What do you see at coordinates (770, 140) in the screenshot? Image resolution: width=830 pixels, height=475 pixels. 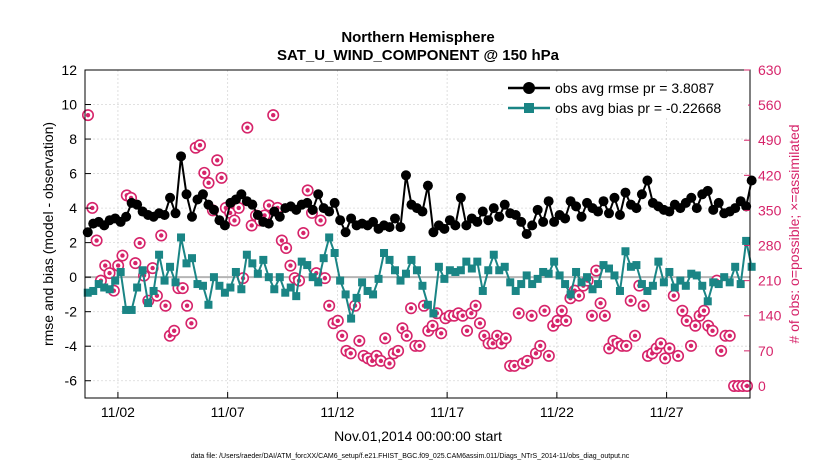 I see `y-right-tick-label: 490` at bounding box center [770, 140].